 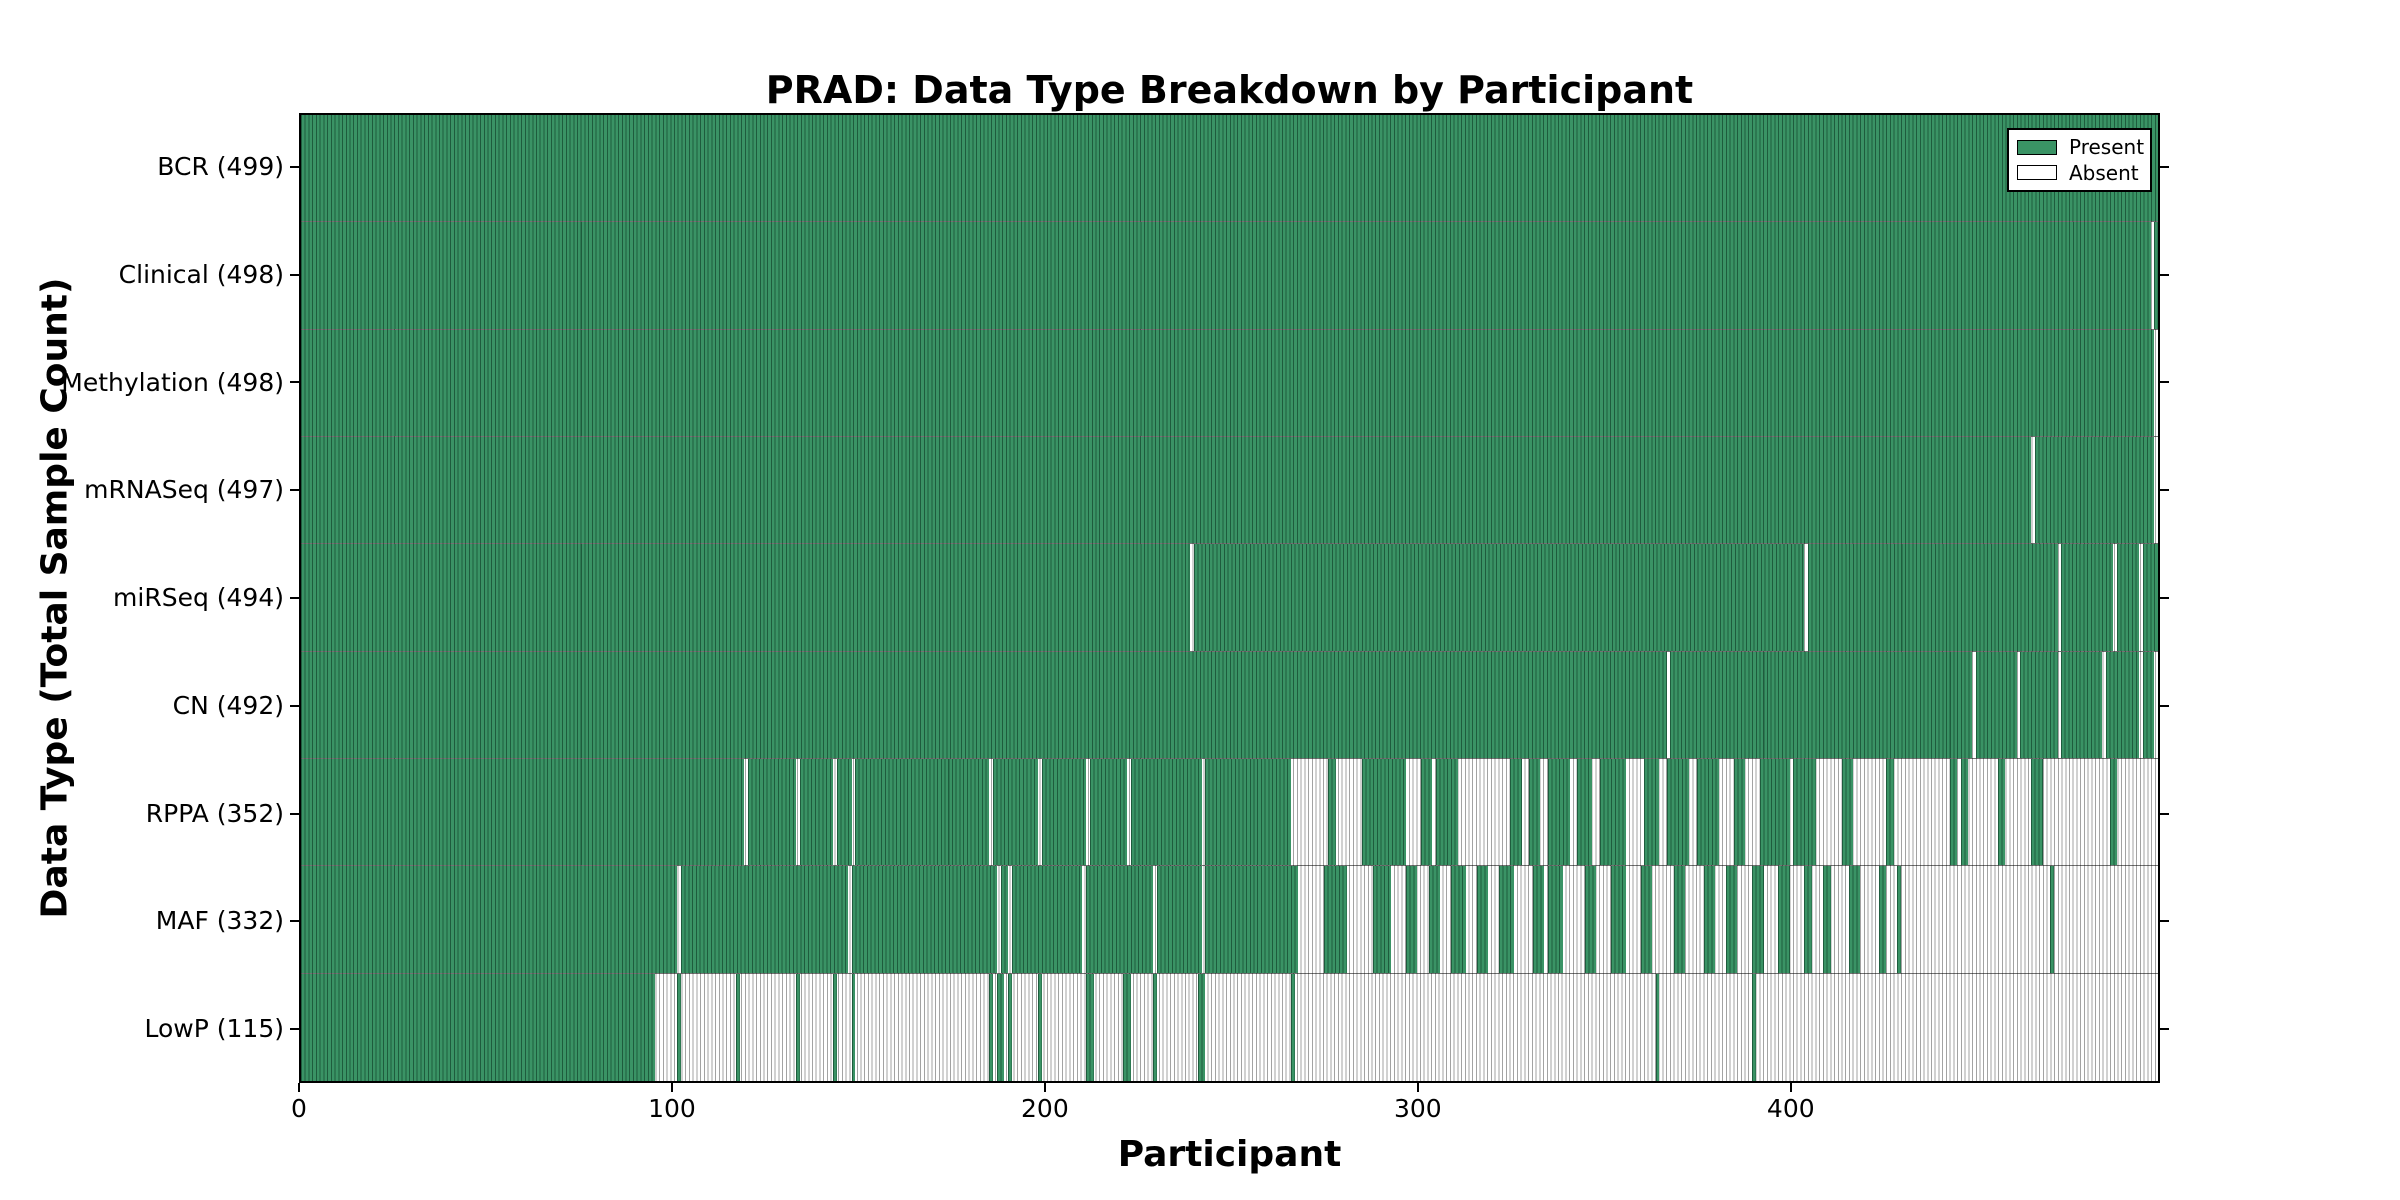 What do you see at coordinates (2107, 147) in the screenshot?
I see `legend-present-label: Present` at bounding box center [2107, 147].